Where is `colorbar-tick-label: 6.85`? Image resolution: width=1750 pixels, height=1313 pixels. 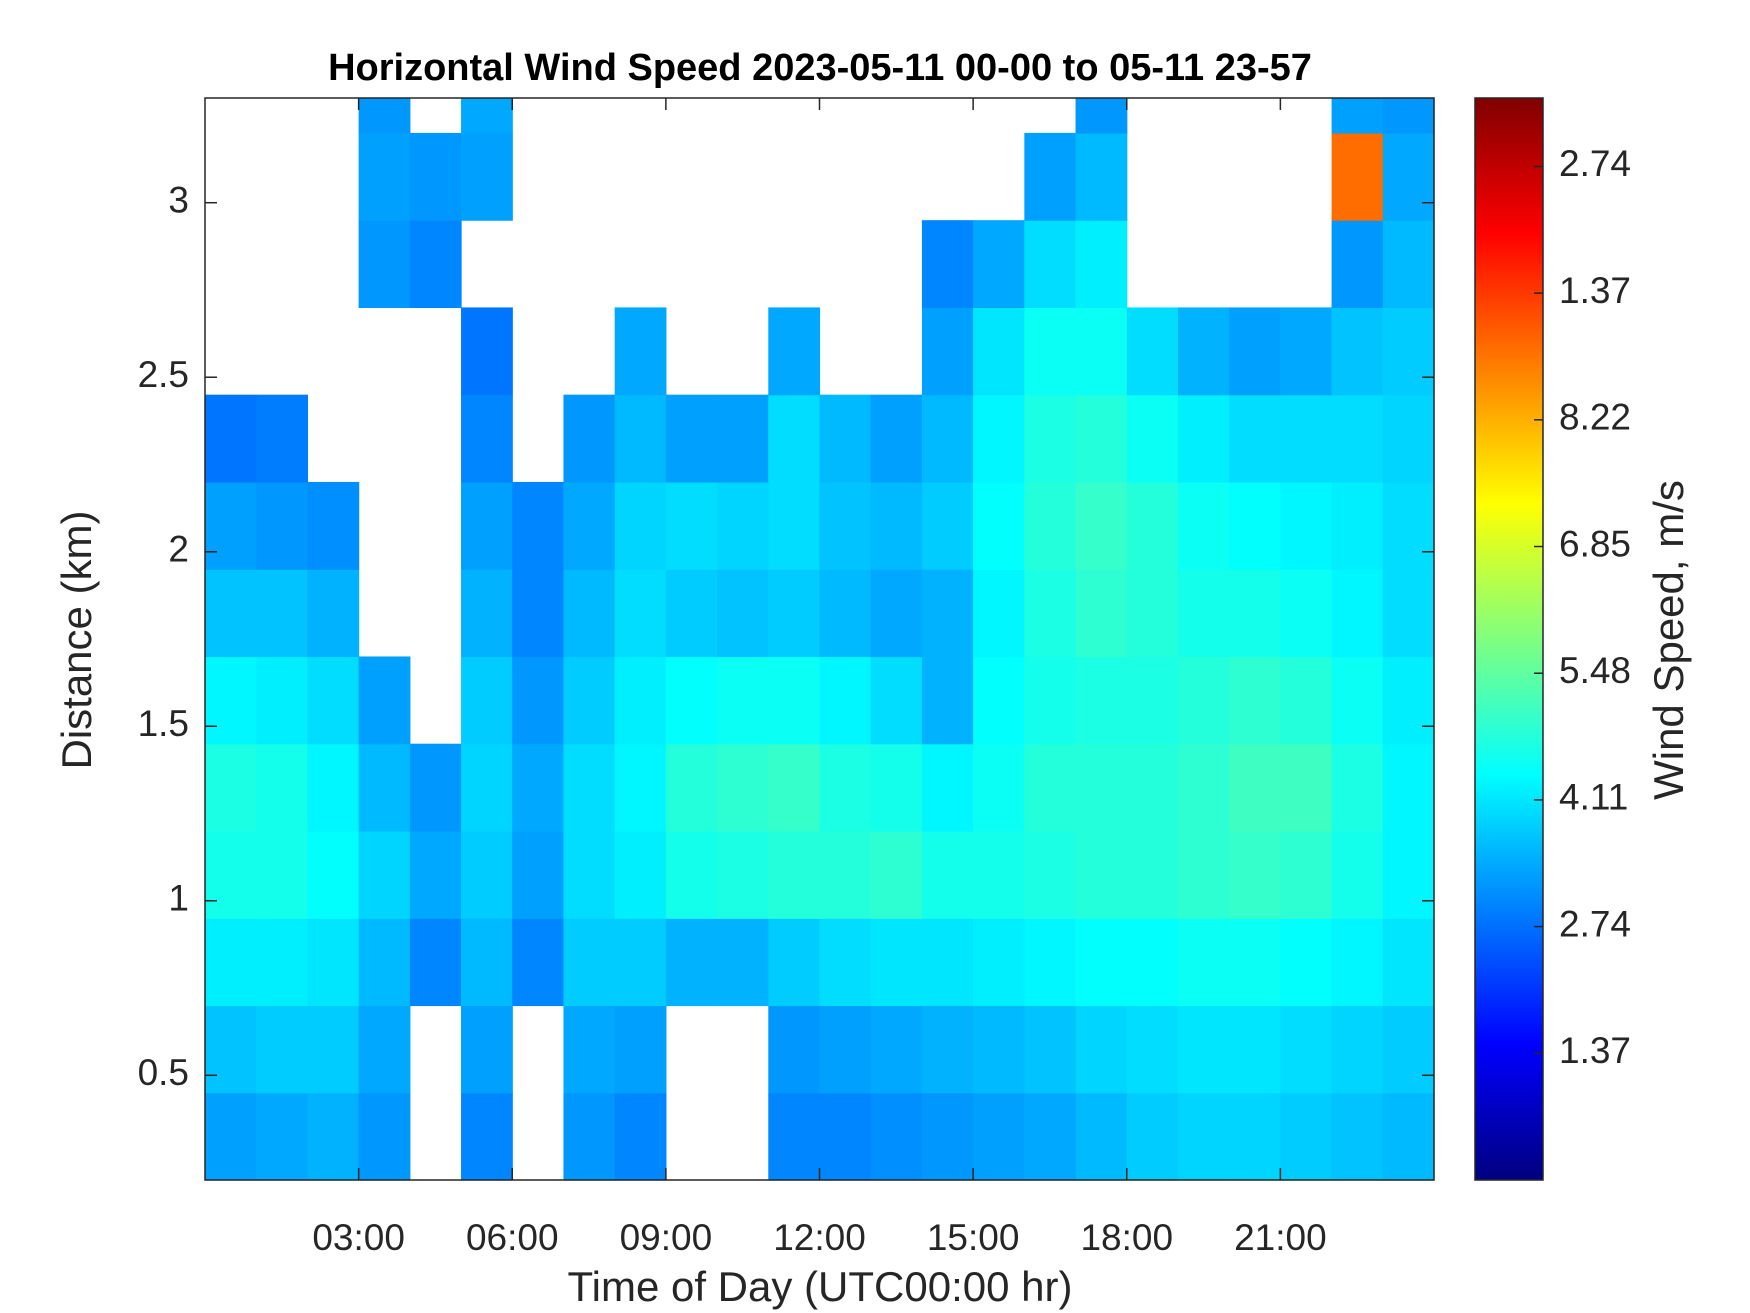
colorbar-tick-label: 6.85 is located at coordinates (1595, 543).